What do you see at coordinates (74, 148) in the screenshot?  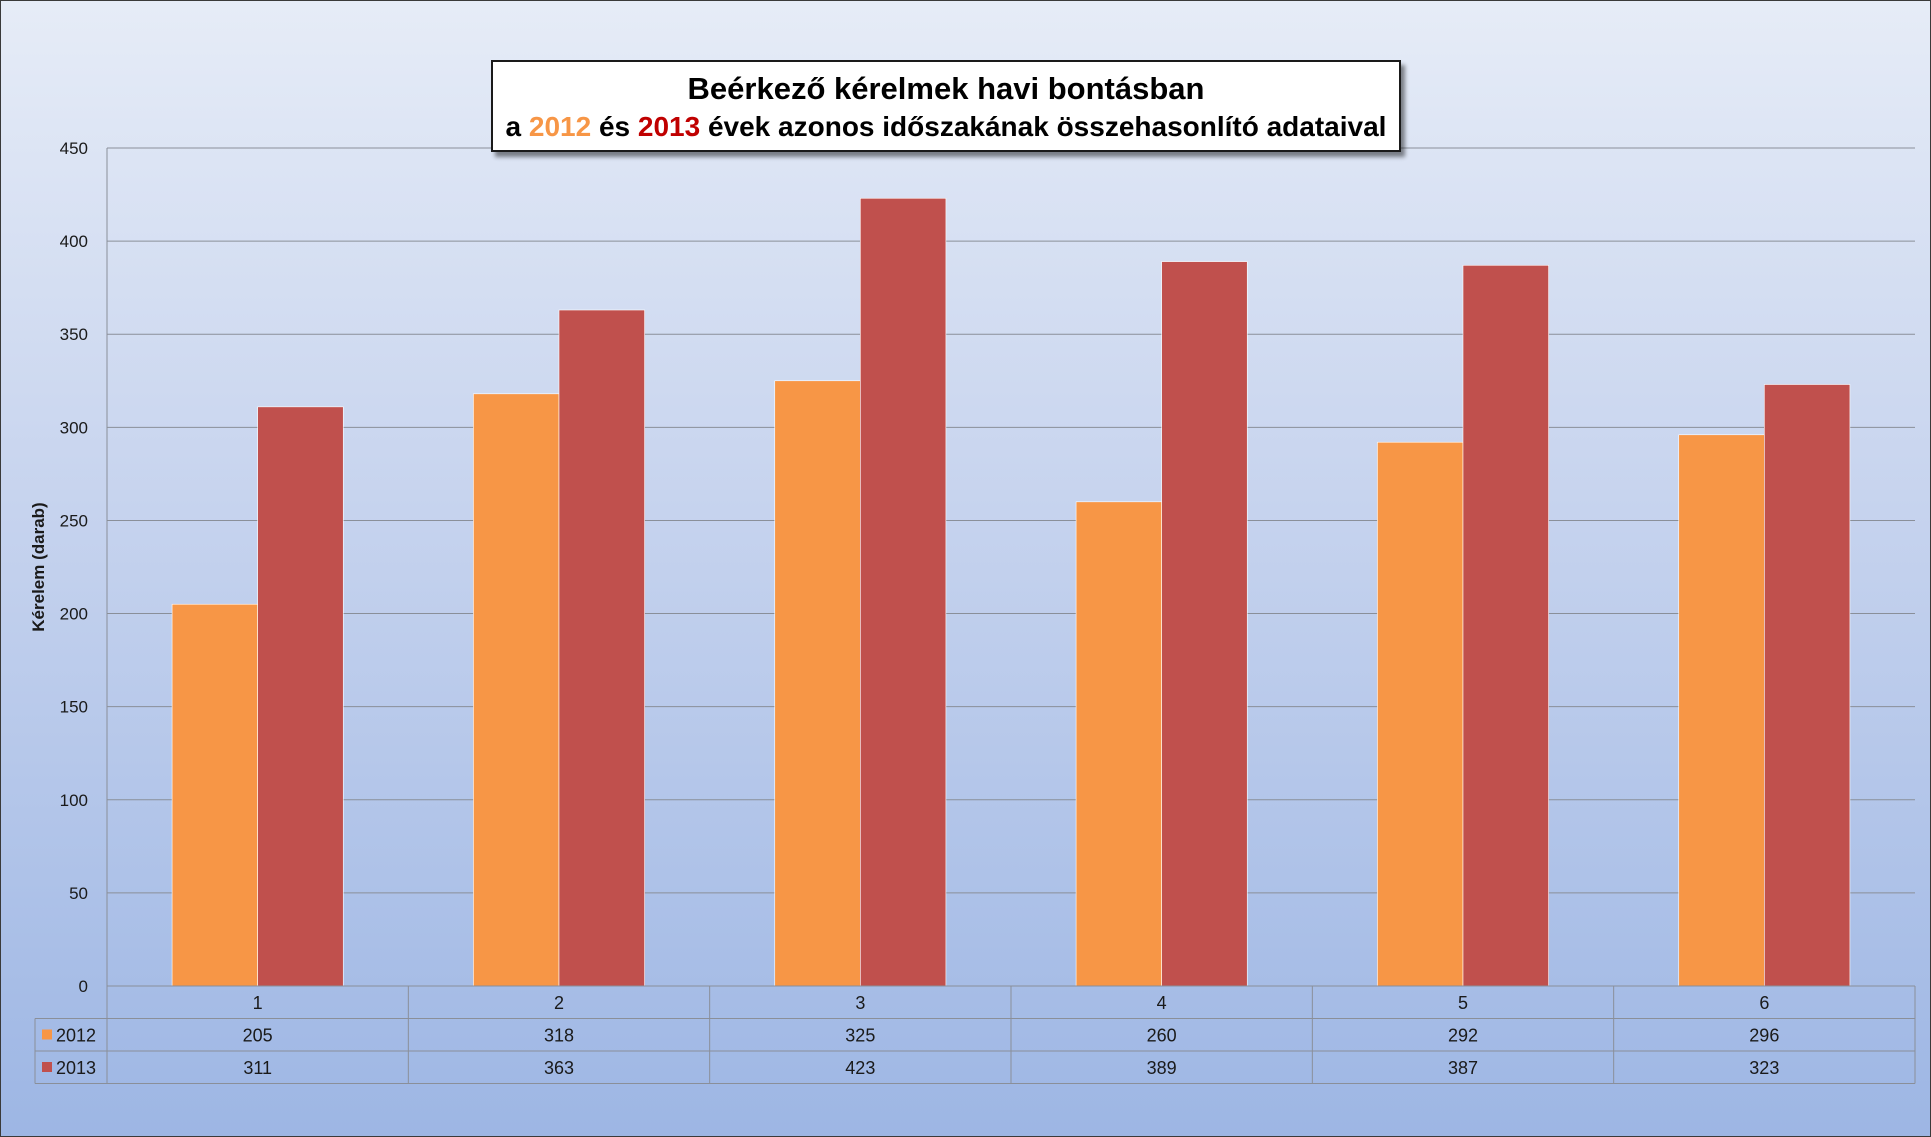 I see `y-tick-label: 450` at bounding box center [74, 148].